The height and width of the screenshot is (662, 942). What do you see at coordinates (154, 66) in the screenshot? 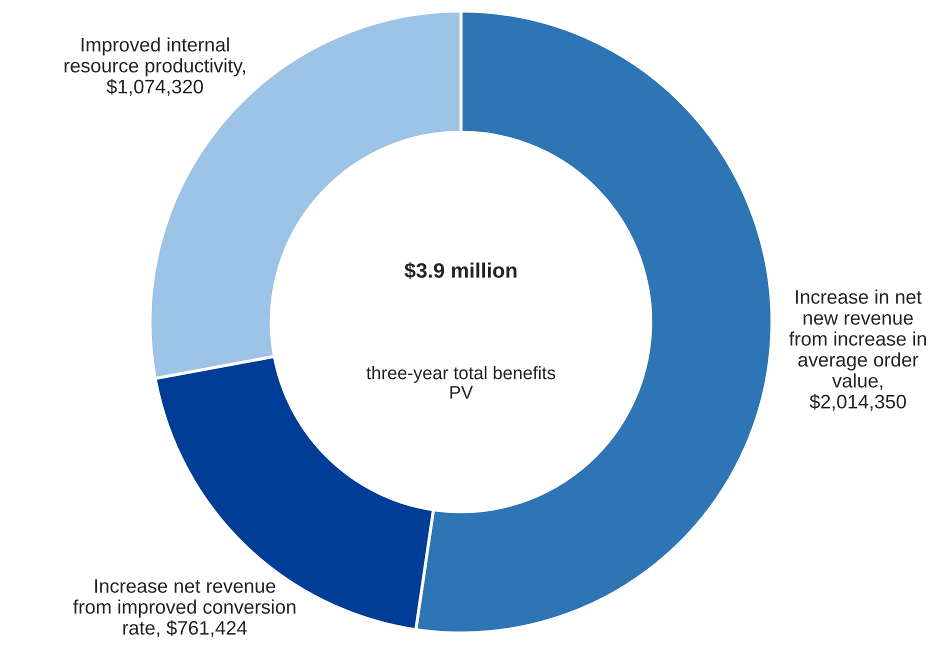
I see `slice-label: Improved internal resource productivity, $1,074,320` at bounding box center [154, 66].